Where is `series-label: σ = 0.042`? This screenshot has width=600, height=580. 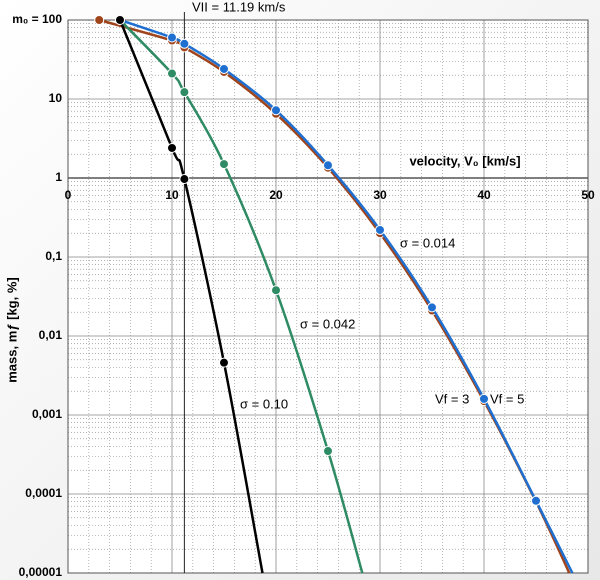 series-label: σ = 0.042 is located at coordinates (327, 323).